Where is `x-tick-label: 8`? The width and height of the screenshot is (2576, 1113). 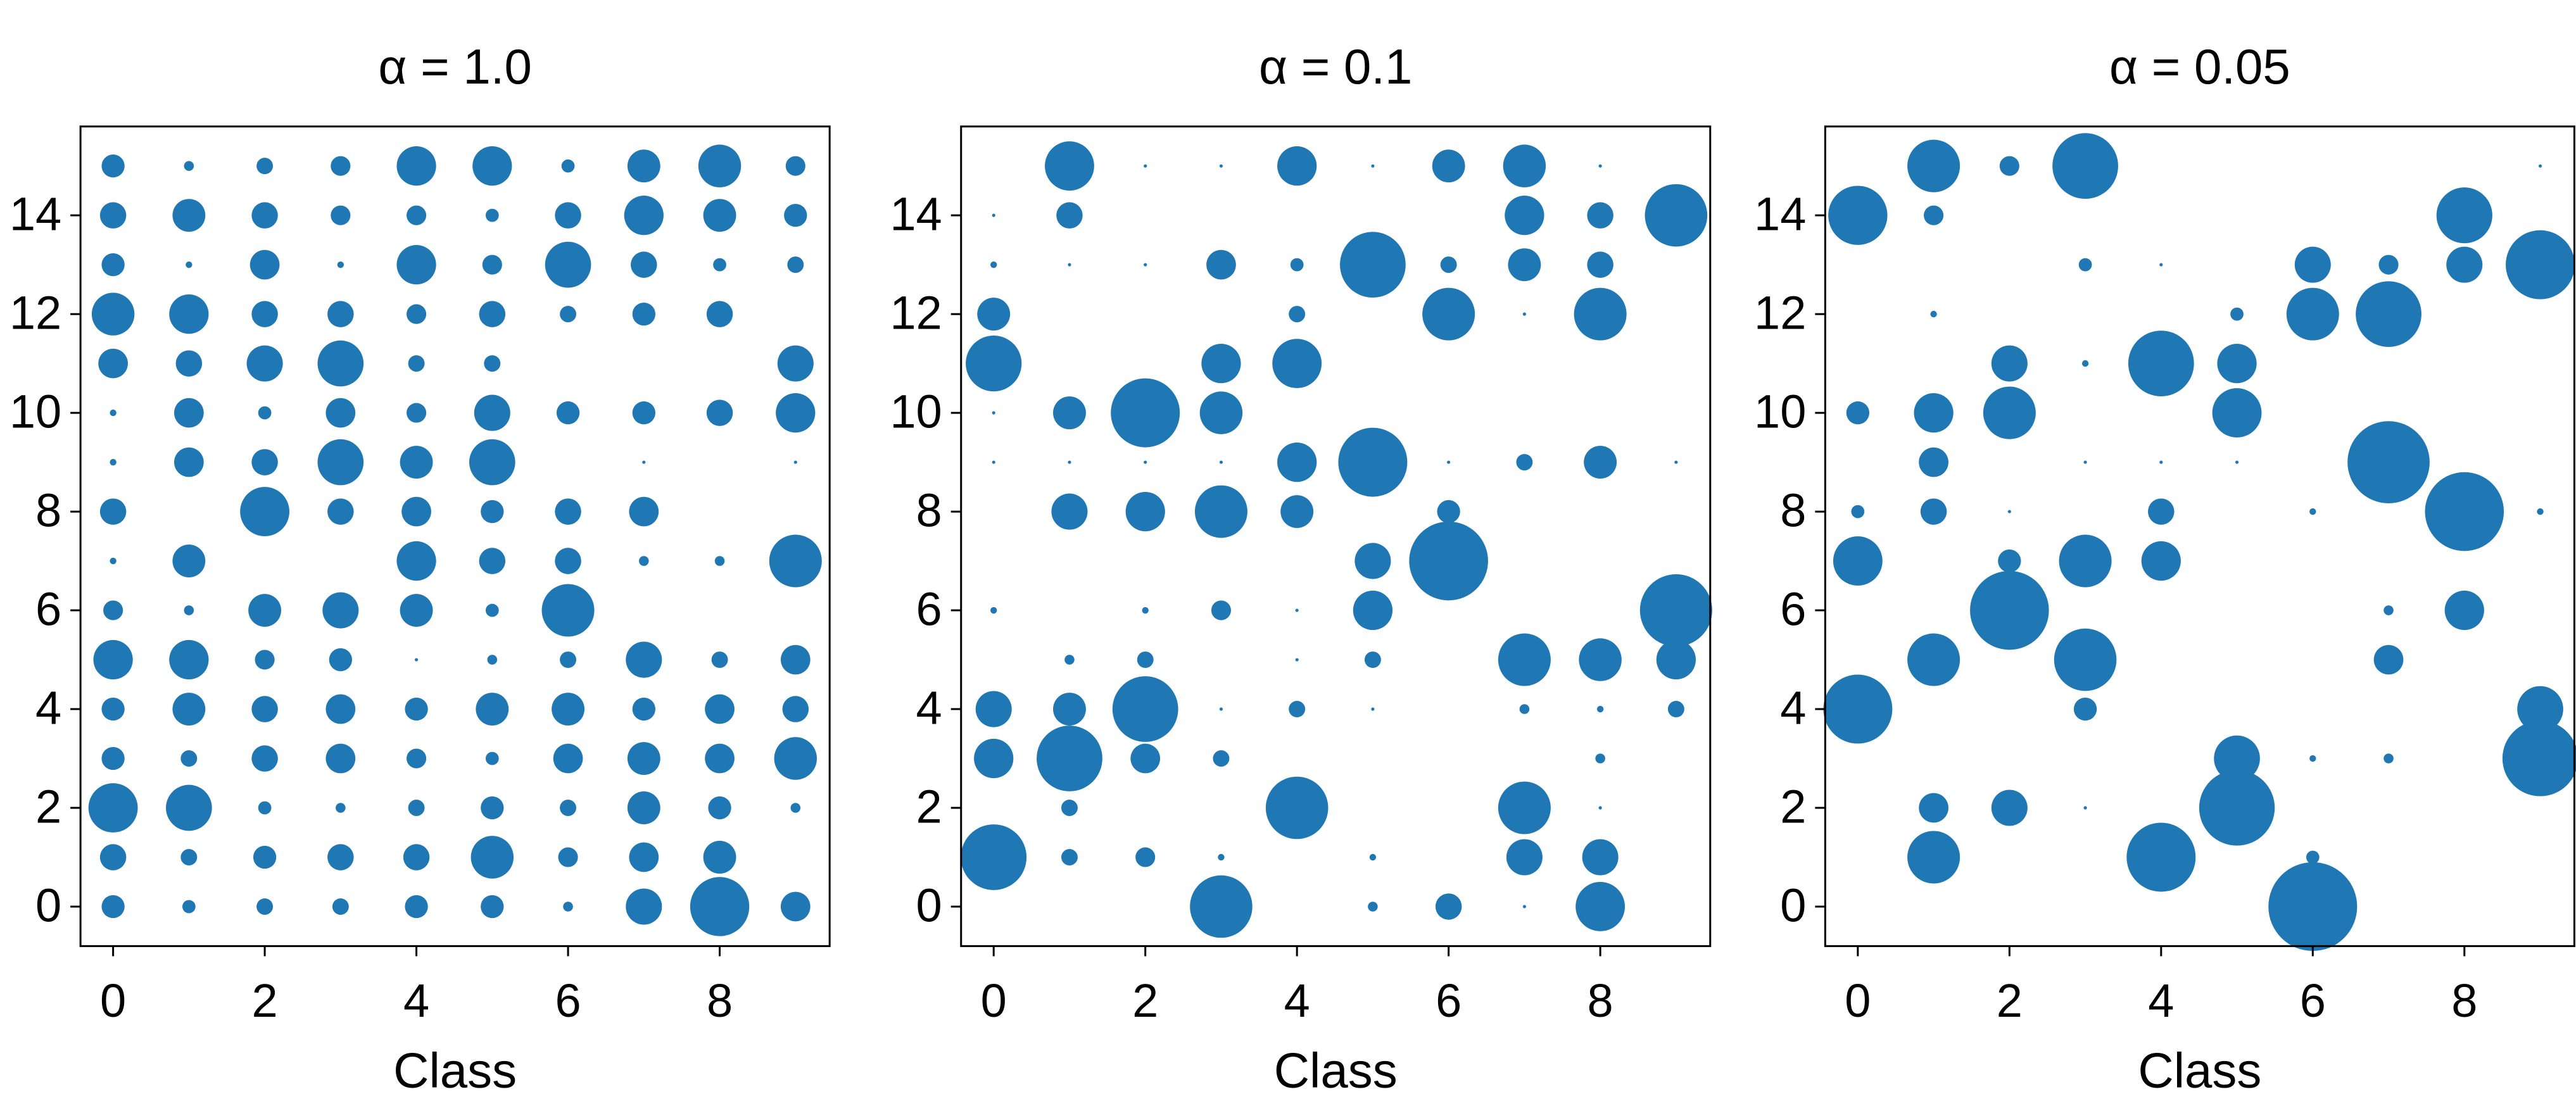 x-tick-label: 8 is located at coordinates (720, 1000).